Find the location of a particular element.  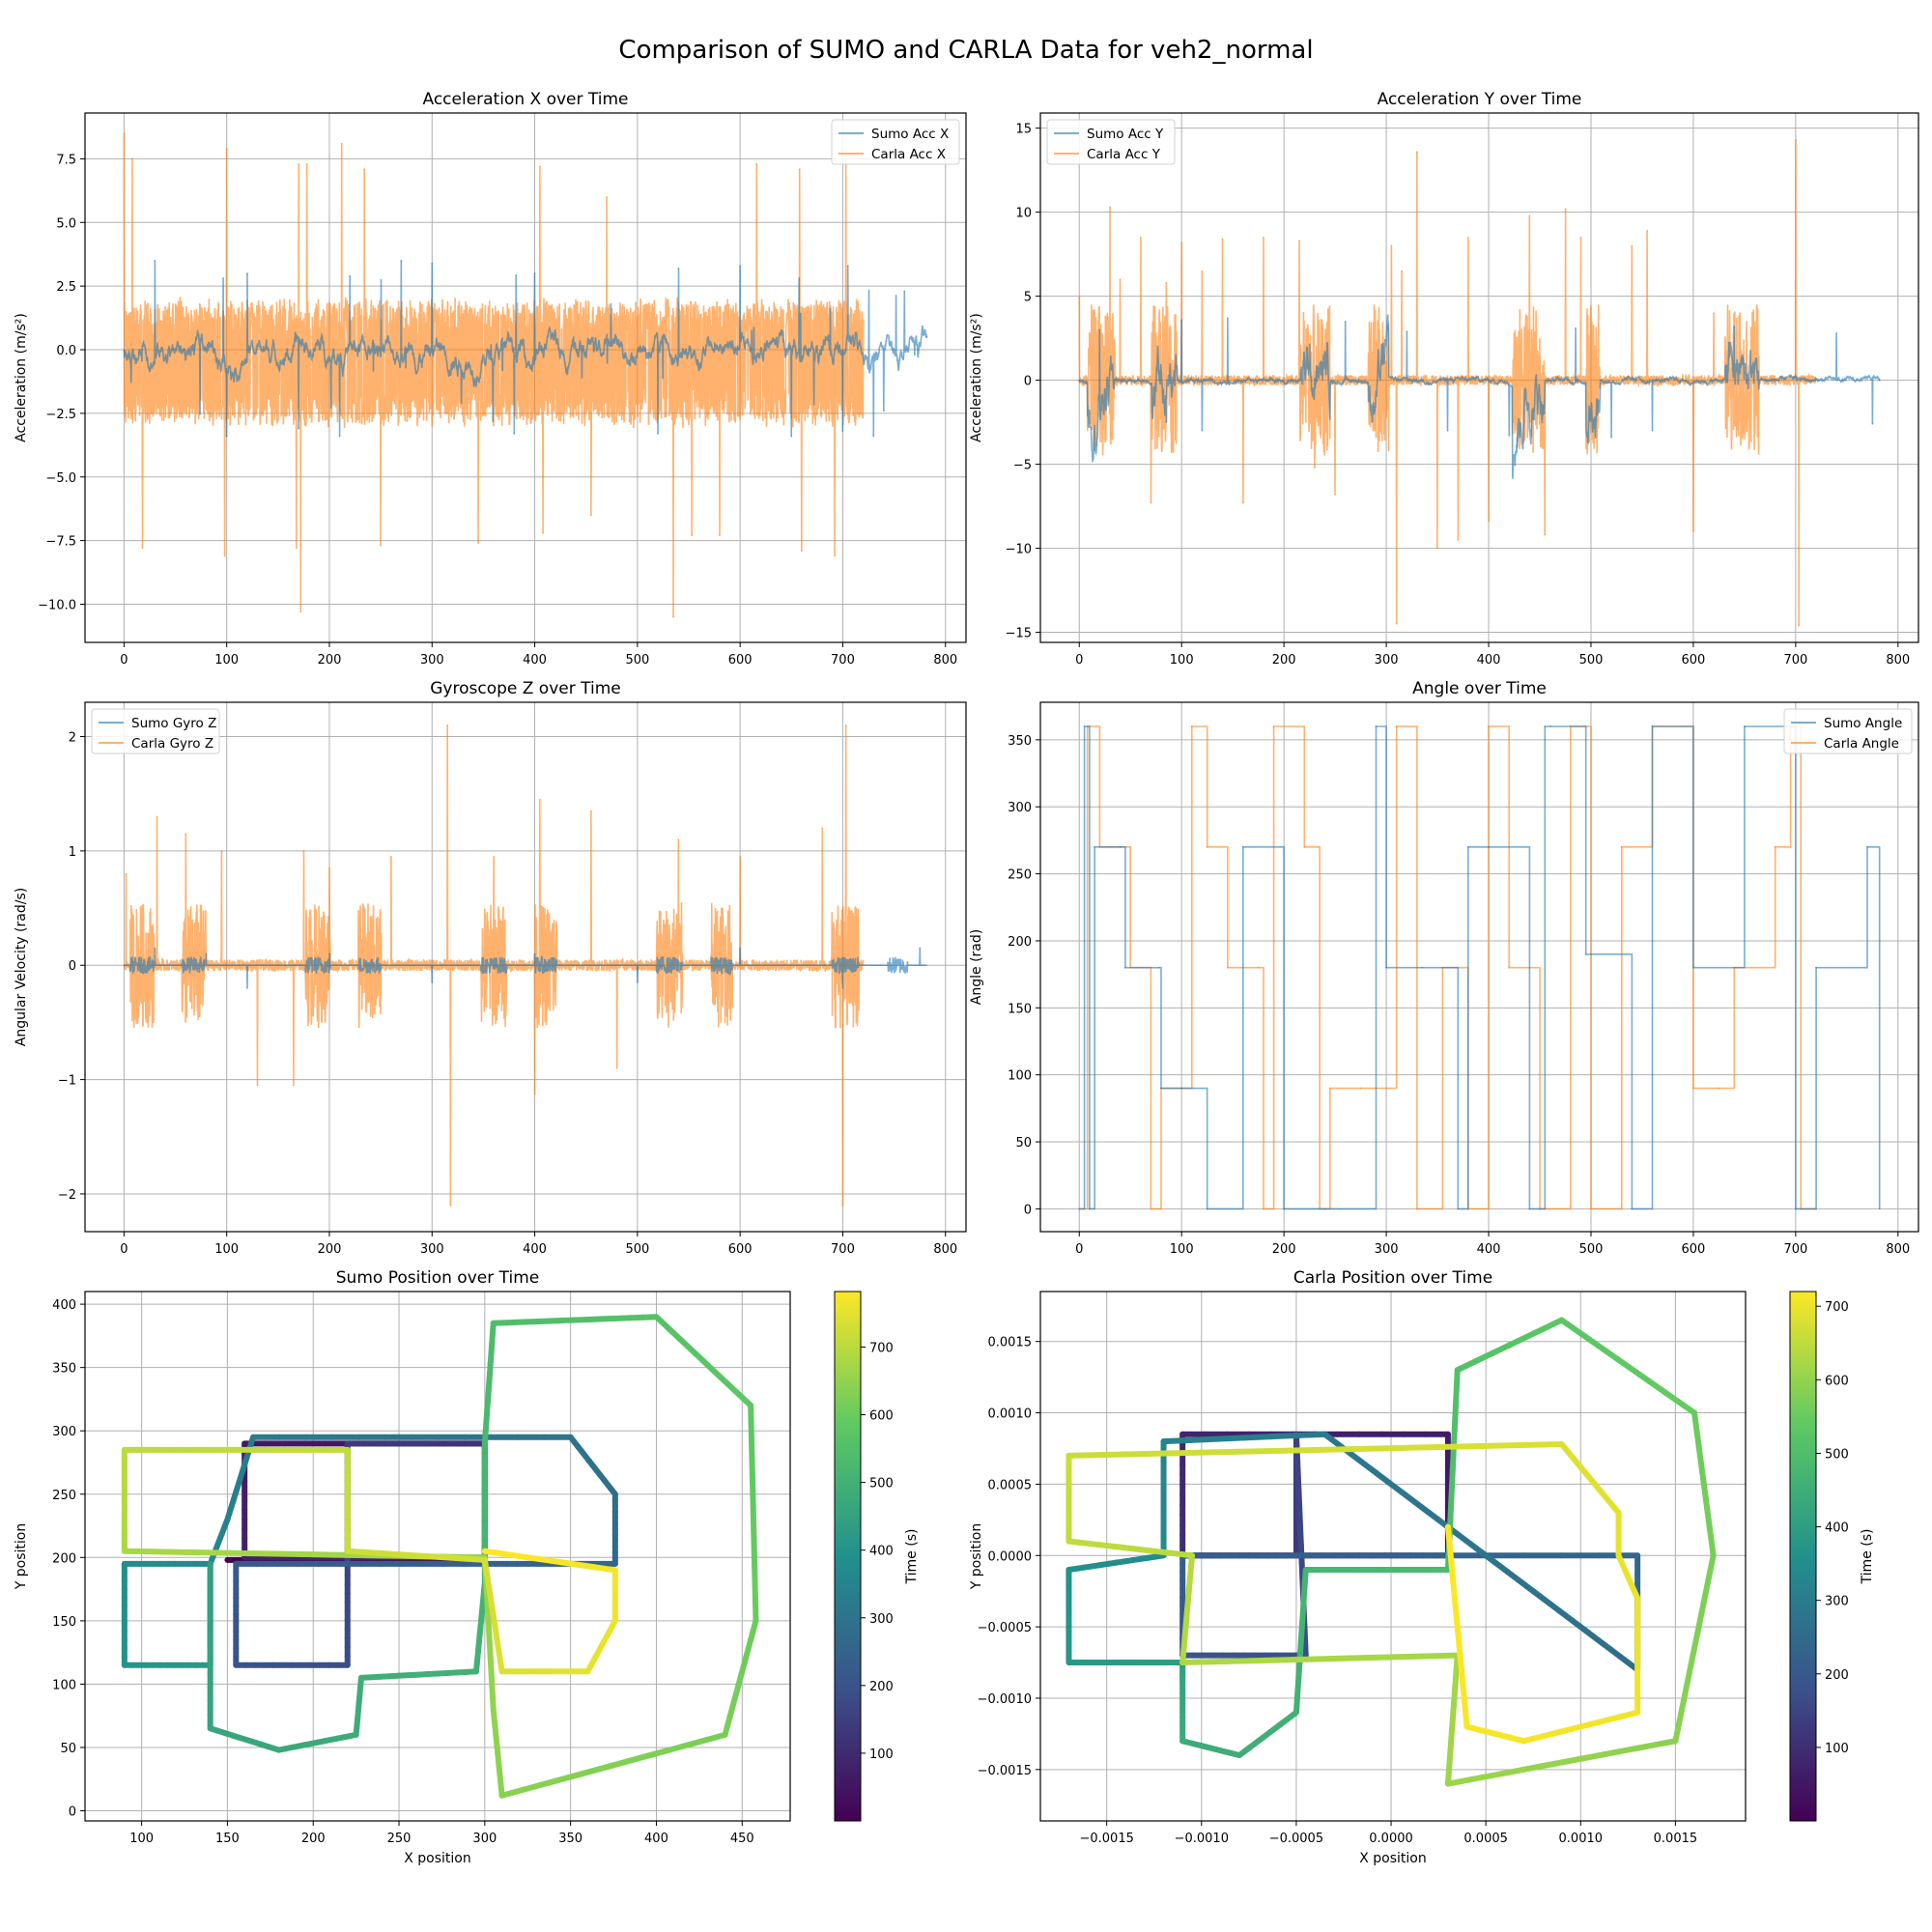

y-tick-label: −10.0 is located at coordinates (57, 605).